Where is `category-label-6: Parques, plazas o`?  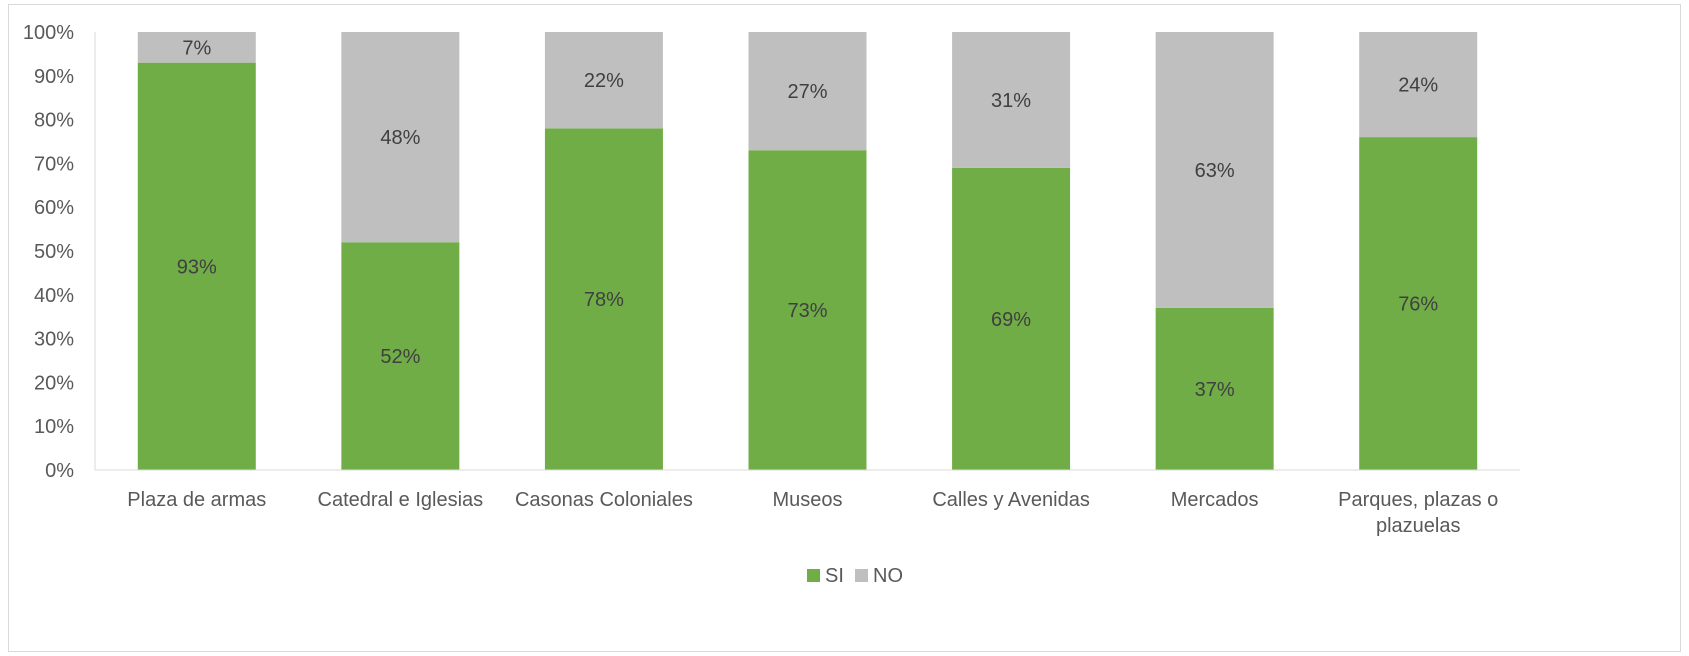
category-label-6: Parques, plazas o is located at coordinates (1418, 500).